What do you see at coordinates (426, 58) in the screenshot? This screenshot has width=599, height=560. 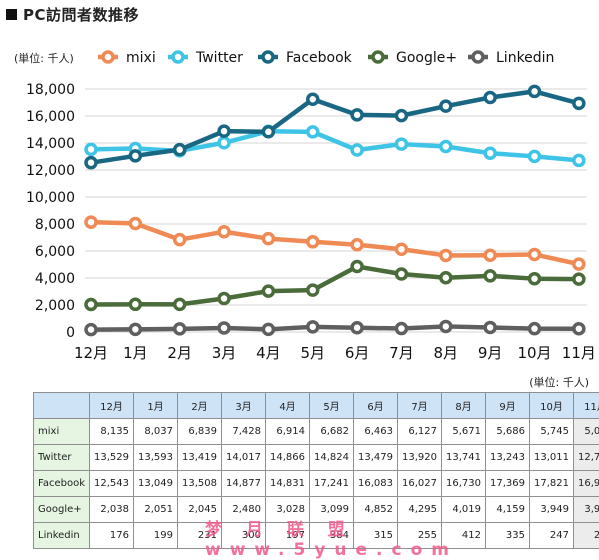 I see `legend-label: Google+` at bounding box center [426, 58].